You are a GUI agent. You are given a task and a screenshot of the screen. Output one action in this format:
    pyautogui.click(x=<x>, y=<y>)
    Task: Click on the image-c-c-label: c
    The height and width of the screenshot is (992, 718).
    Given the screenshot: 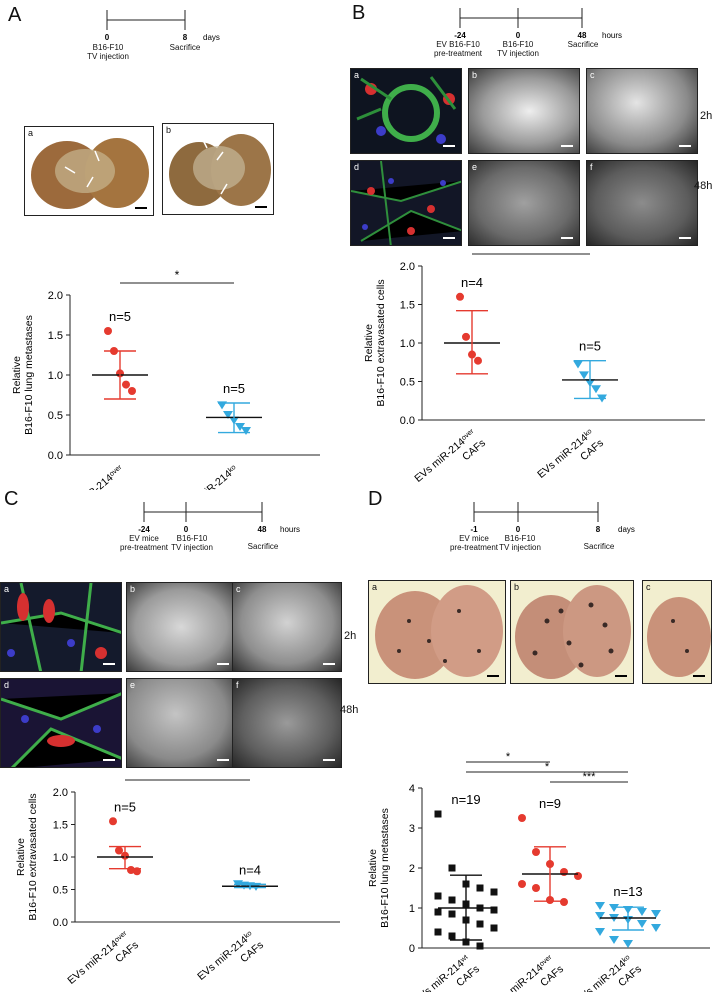 What is the action you would take?
    pyautogui.click(x=238, y=589)
    